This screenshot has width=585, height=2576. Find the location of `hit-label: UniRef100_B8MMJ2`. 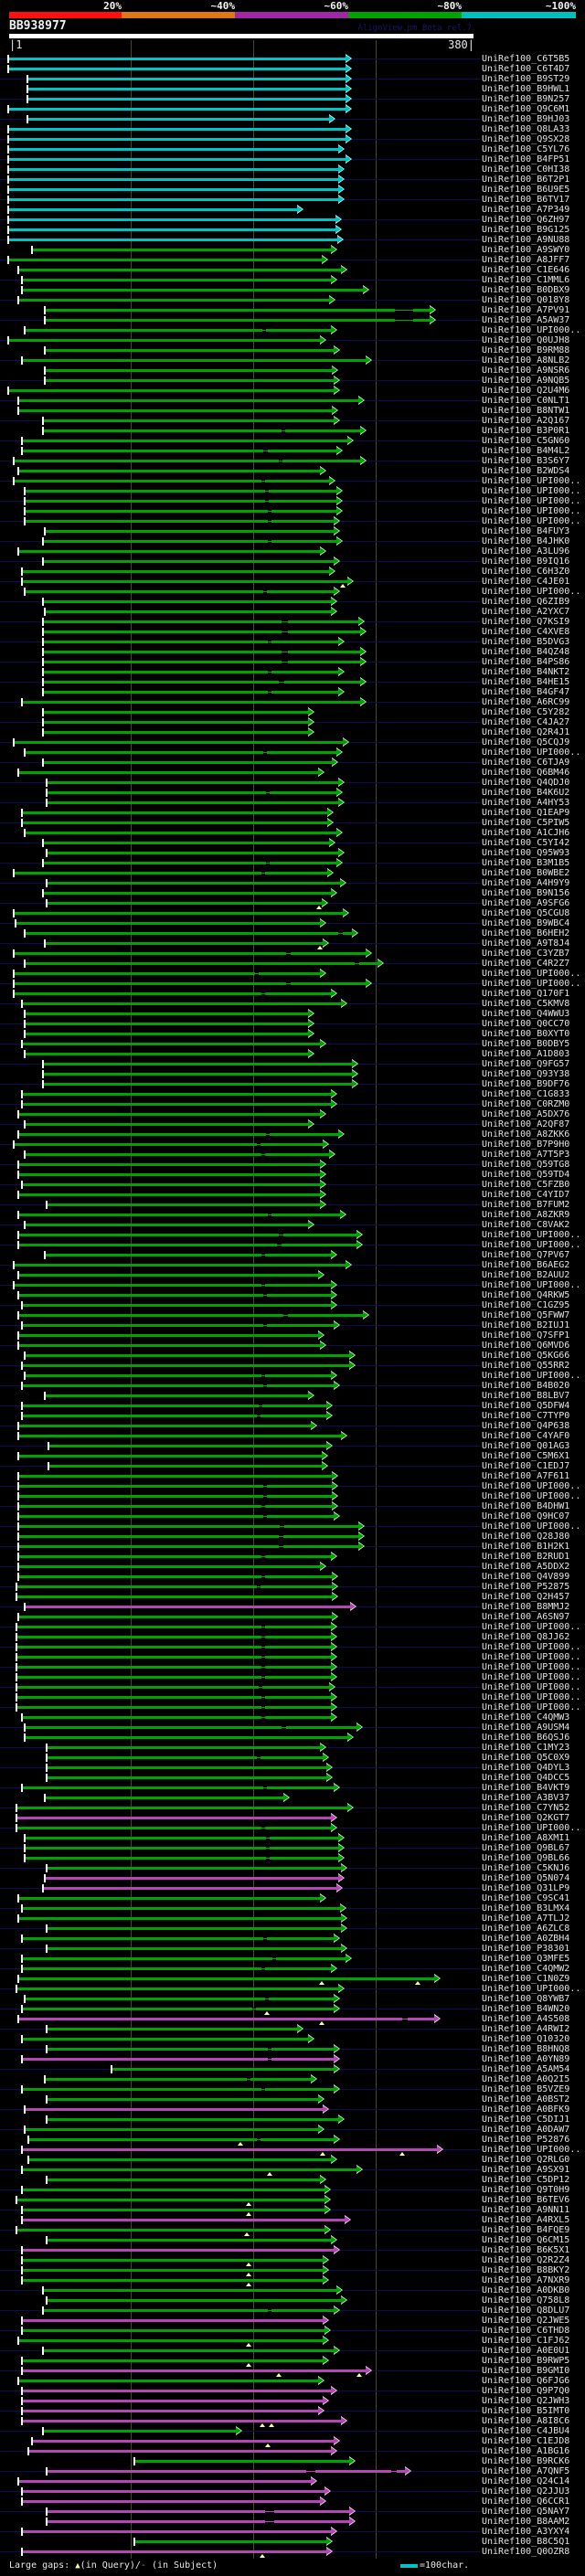

hit-label: UniRef100_B8MMJ2 is located at coordinates (526, 1607).